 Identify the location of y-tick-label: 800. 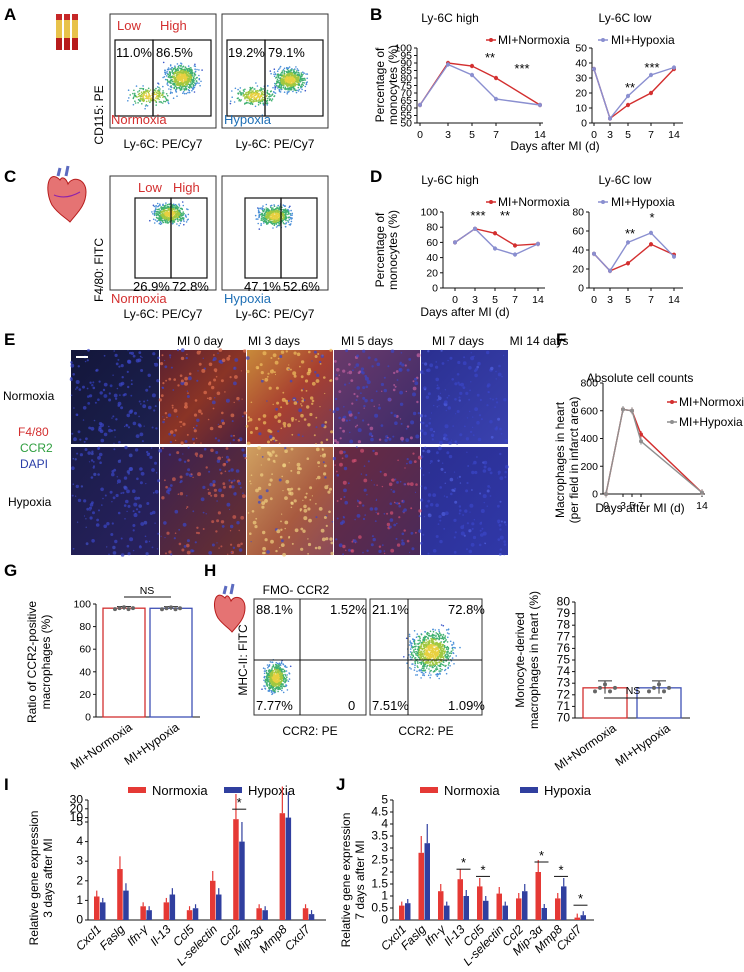
(589, 384).